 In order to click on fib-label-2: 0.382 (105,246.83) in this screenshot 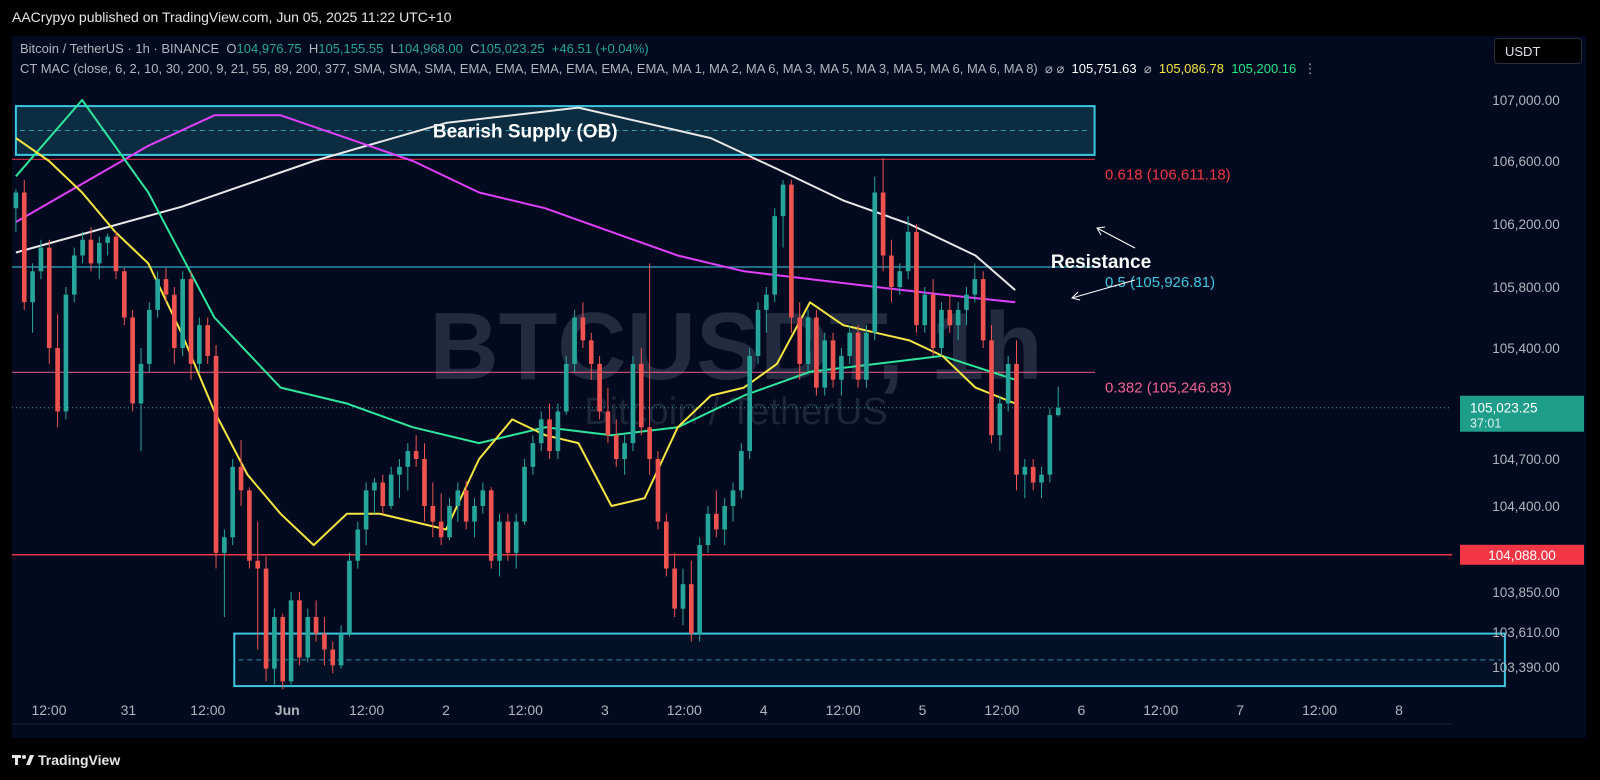, I will do `click(1168, 387)`.